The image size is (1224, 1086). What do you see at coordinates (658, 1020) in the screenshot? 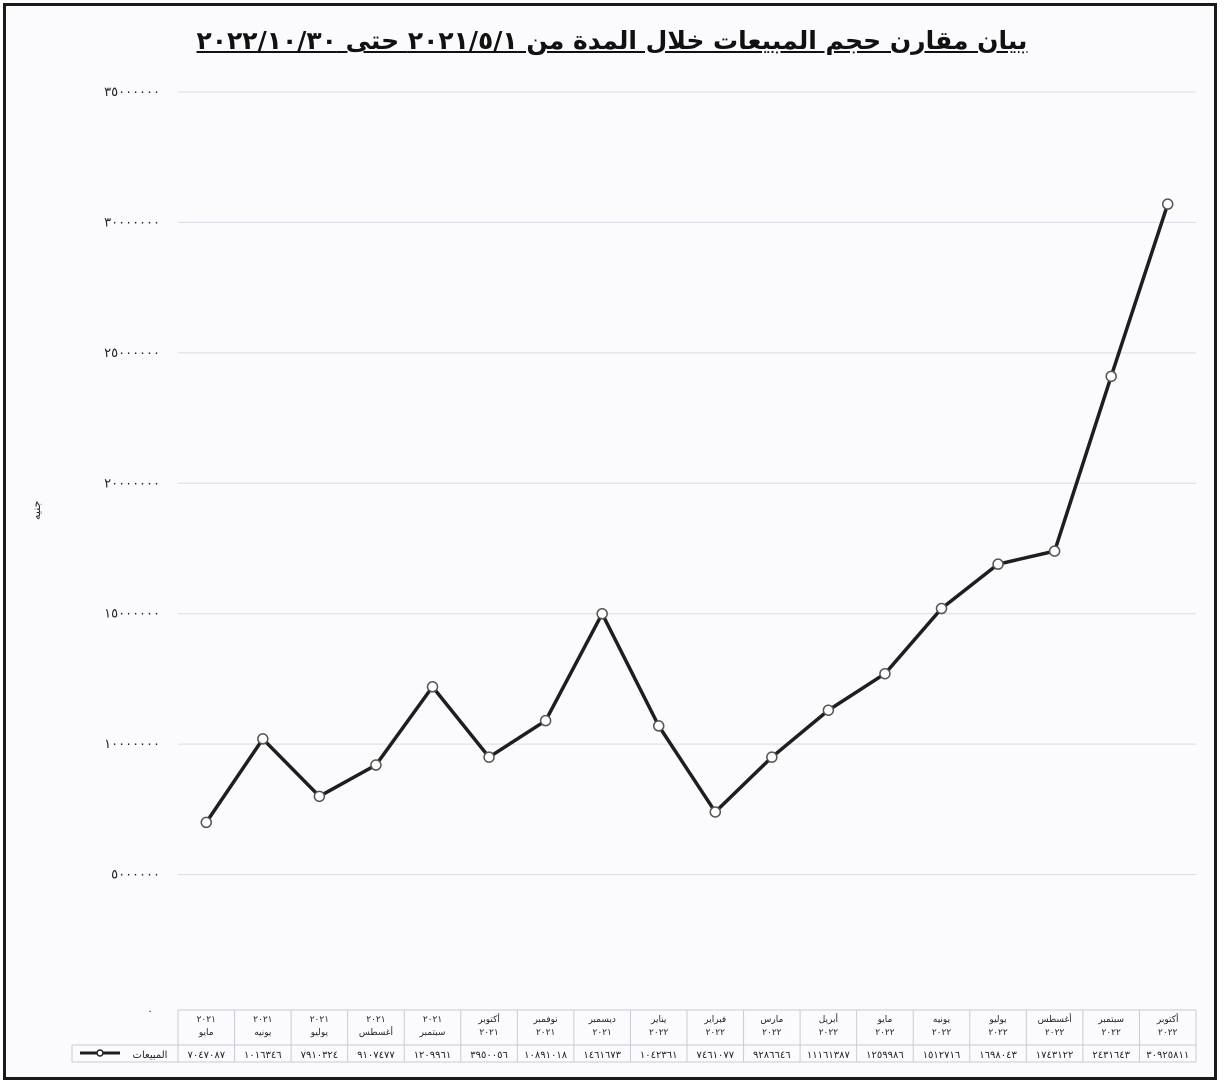
I see `x-tick-label: يناير` at bounding box center [658, 1020].